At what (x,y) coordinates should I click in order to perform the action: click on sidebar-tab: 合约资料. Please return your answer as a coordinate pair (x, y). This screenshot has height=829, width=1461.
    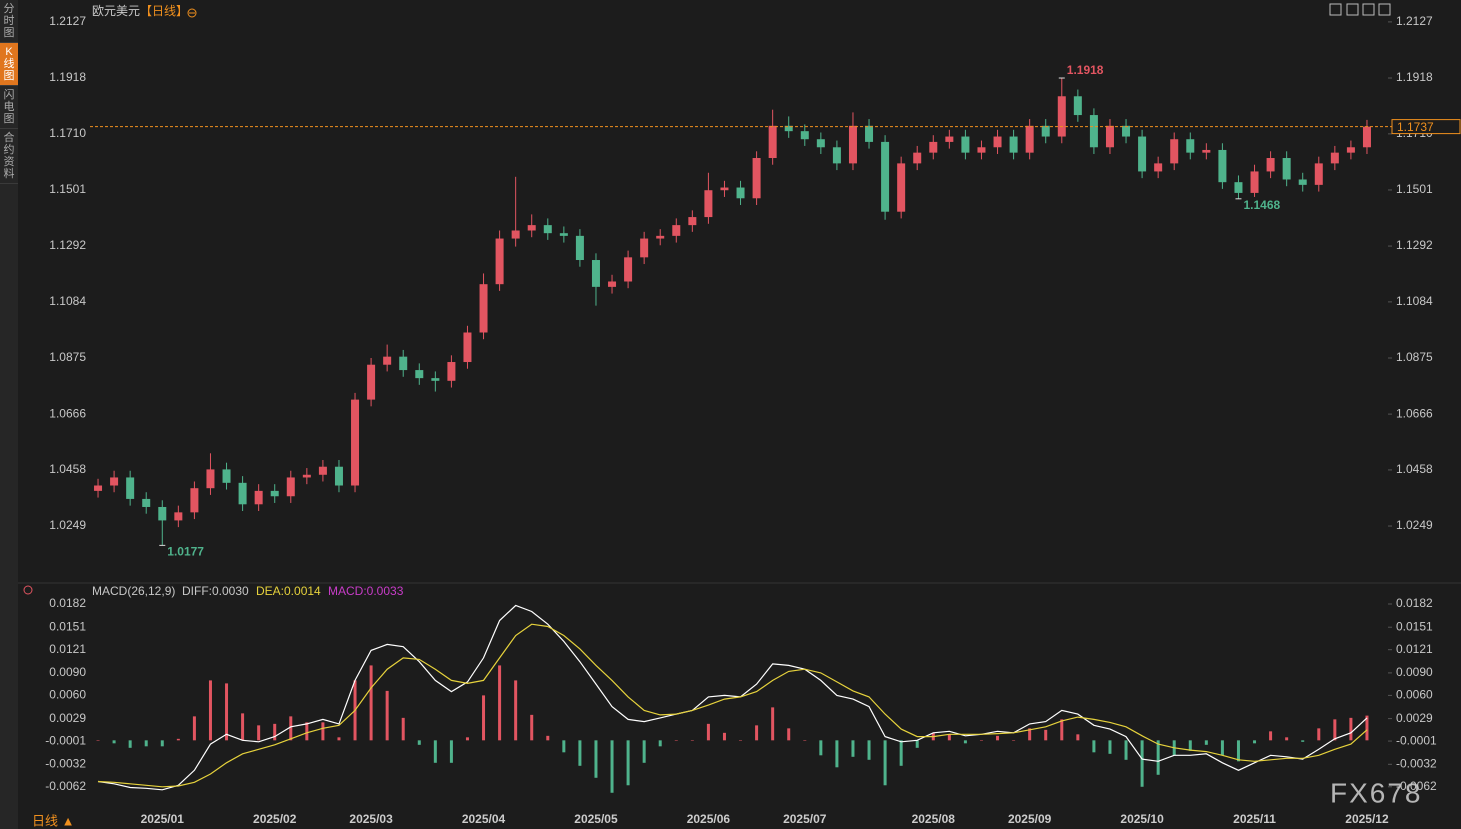
    Looking at the image, I should click on (9, 156).